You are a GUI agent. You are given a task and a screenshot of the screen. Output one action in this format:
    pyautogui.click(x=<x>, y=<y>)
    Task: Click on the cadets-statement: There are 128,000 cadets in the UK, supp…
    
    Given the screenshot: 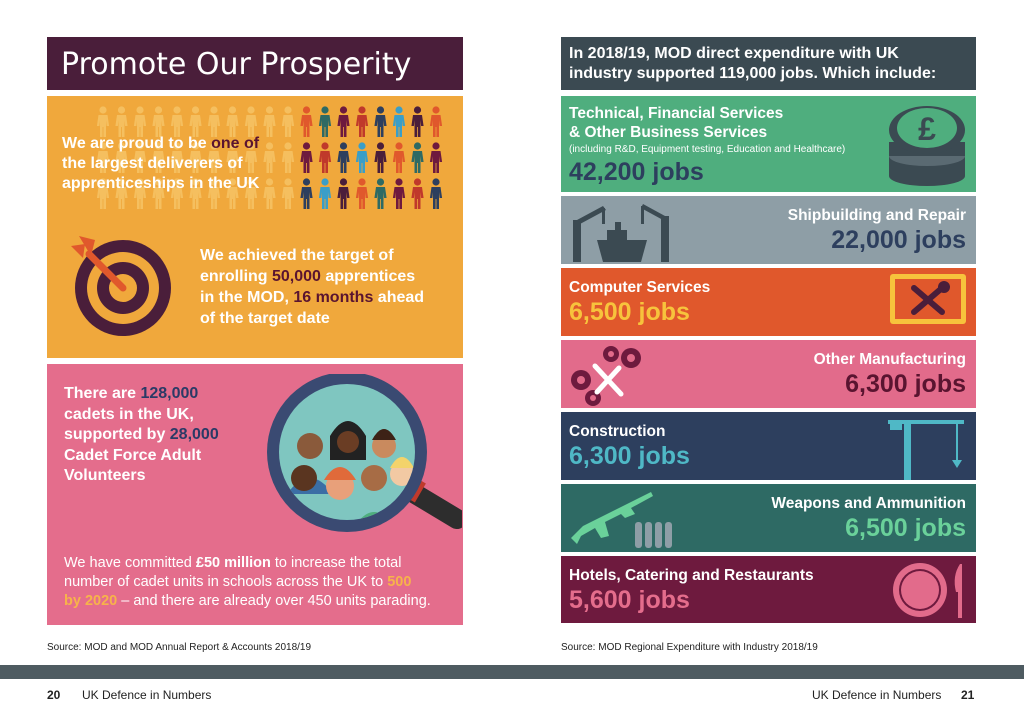 What is the action you would take?
    pyautogui.click(x=141, y=434)
    